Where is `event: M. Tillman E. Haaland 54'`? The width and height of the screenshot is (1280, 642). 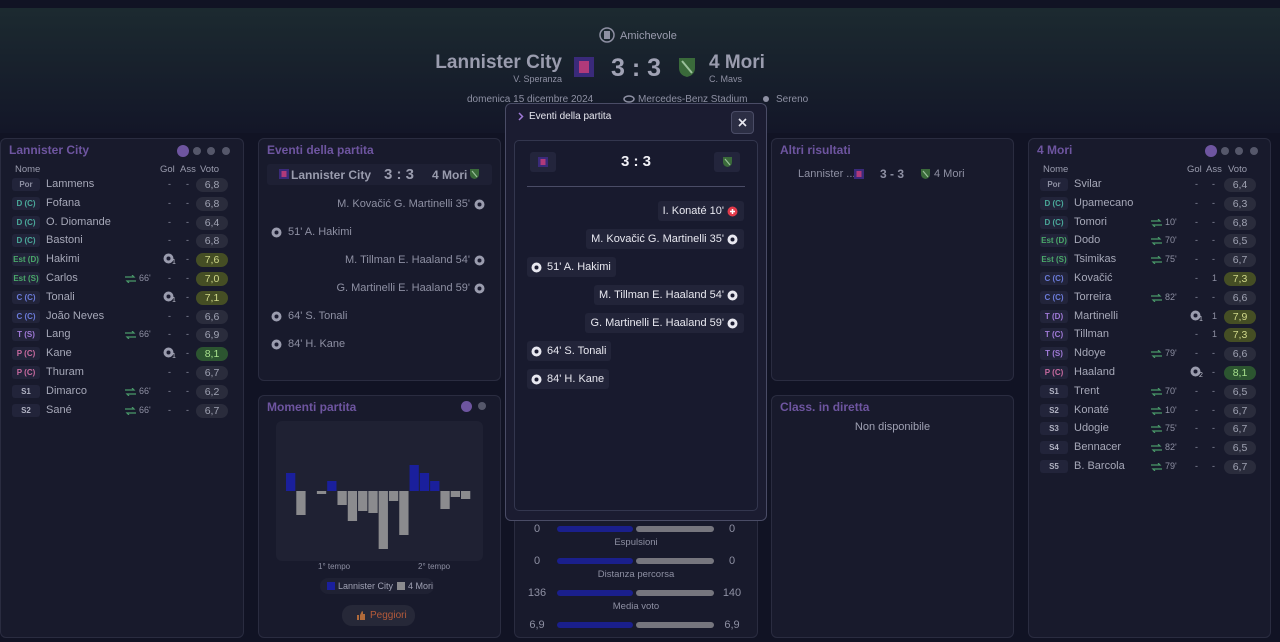
event: M. Tillman E. Haaland 54' is located at coordinates (407, 260).